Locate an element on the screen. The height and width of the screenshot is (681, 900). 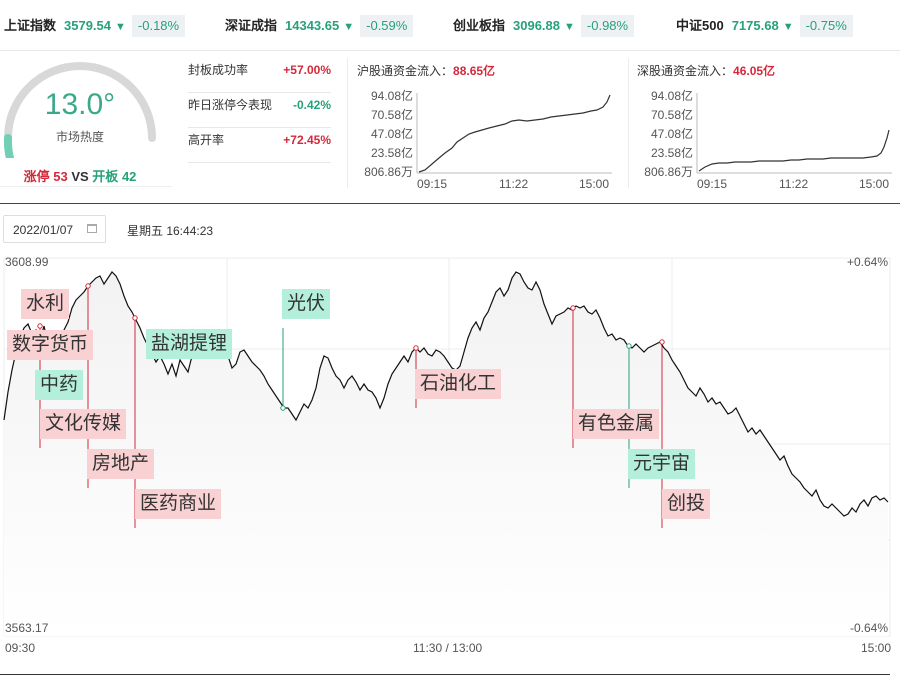
index-name: 中证500 is located at coordinates (700, 25).